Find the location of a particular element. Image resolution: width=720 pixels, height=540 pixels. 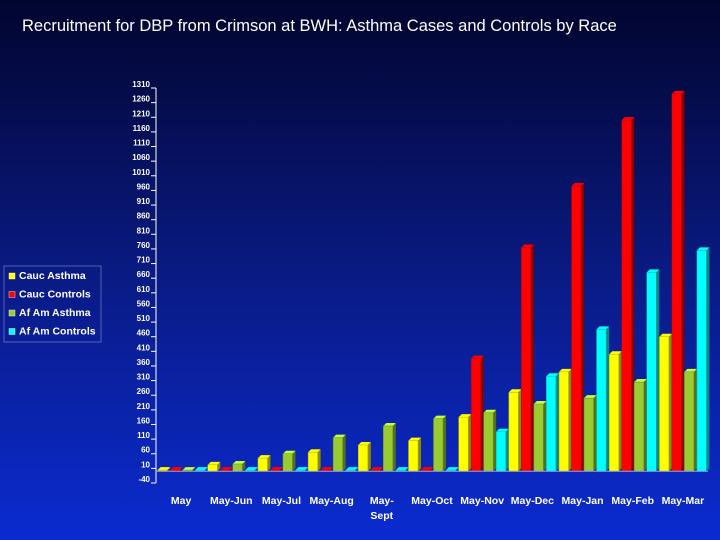

x-tick-label: May-Feb is located at coordinates (632, 501).